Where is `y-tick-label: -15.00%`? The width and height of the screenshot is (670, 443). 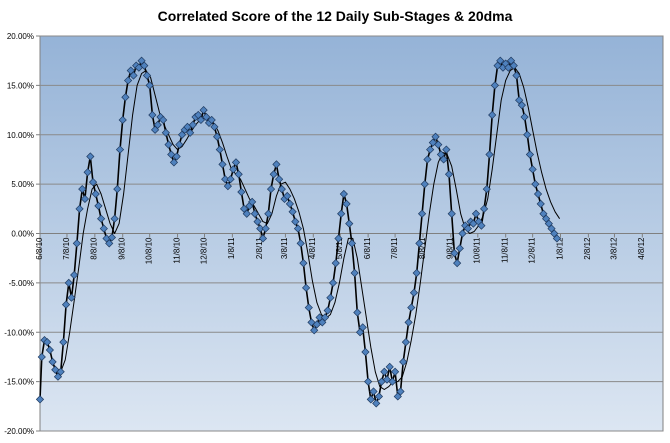
y-tick-label: -15.00% is located at coordinates (19, 382).